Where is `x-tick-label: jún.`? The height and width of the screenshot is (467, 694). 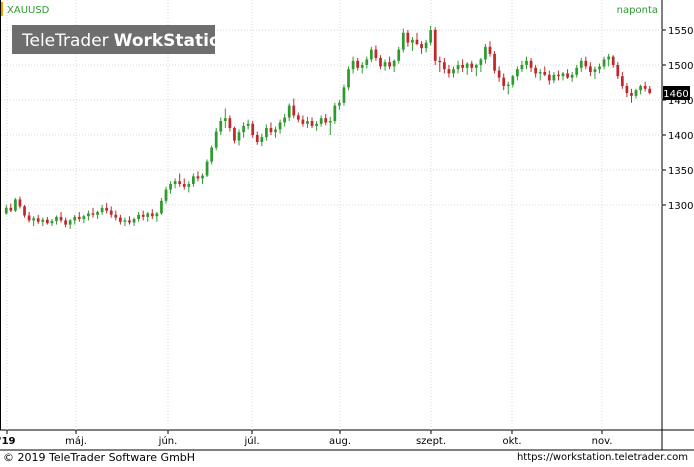 x-tick-label: jún. is located at coordinates (168, 441).